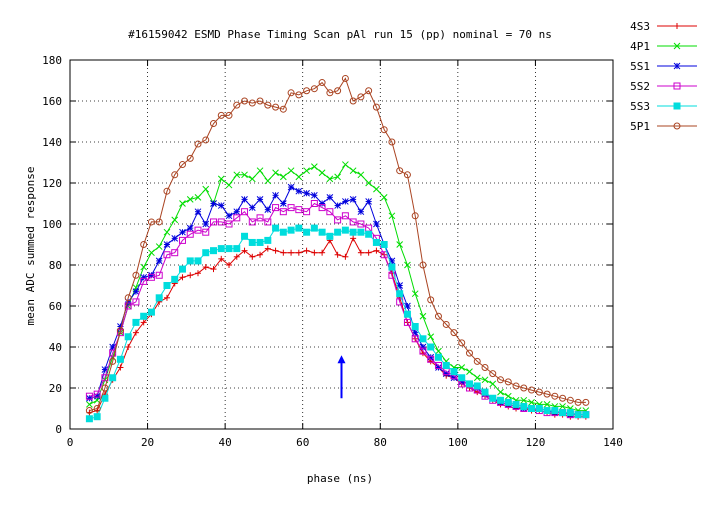 This screenshot has width=712, height=514. I want to click on arrow-head, so click(341, 359).